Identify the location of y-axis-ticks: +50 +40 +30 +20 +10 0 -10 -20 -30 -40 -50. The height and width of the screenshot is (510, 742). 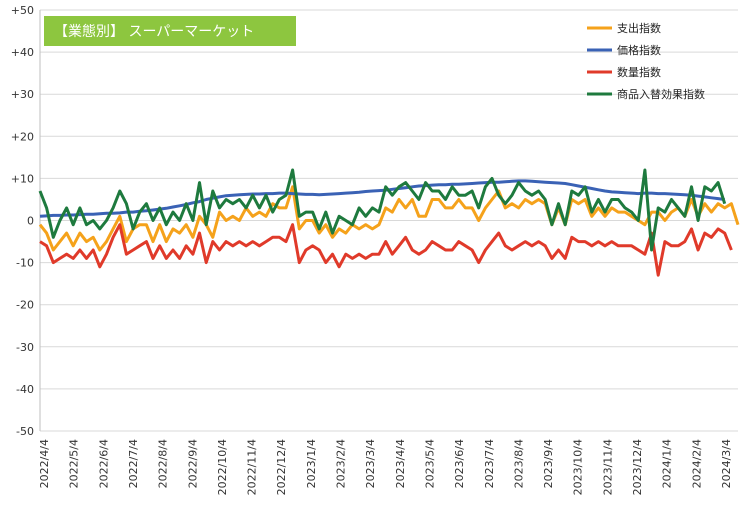
(22, 221).